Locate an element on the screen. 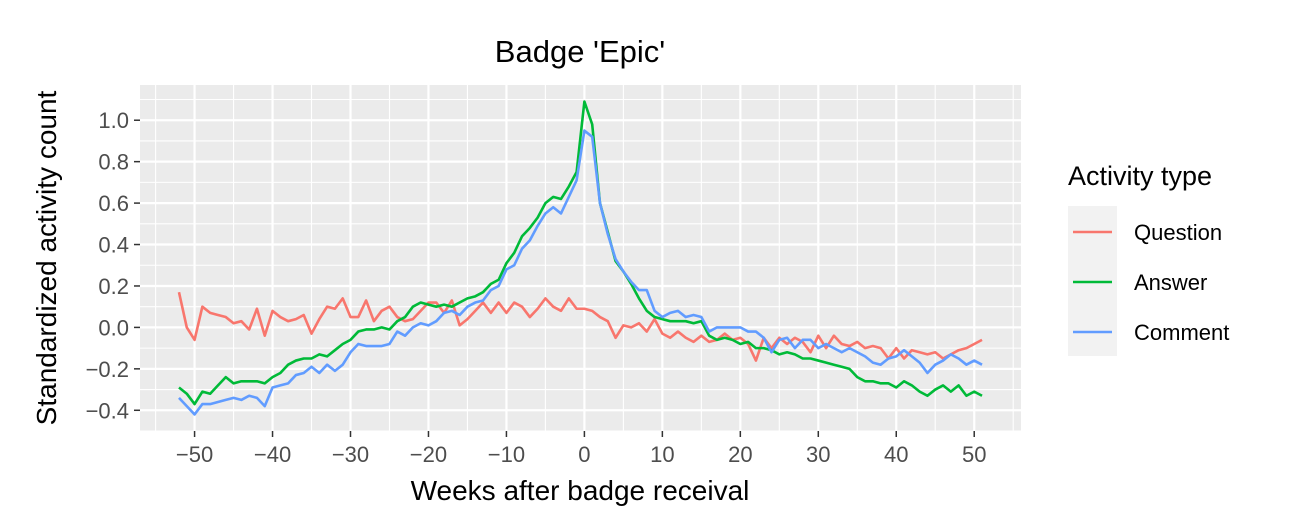 The image size is (1291, 520). x-tick-label: 50 is located at coordinates (974, 454).